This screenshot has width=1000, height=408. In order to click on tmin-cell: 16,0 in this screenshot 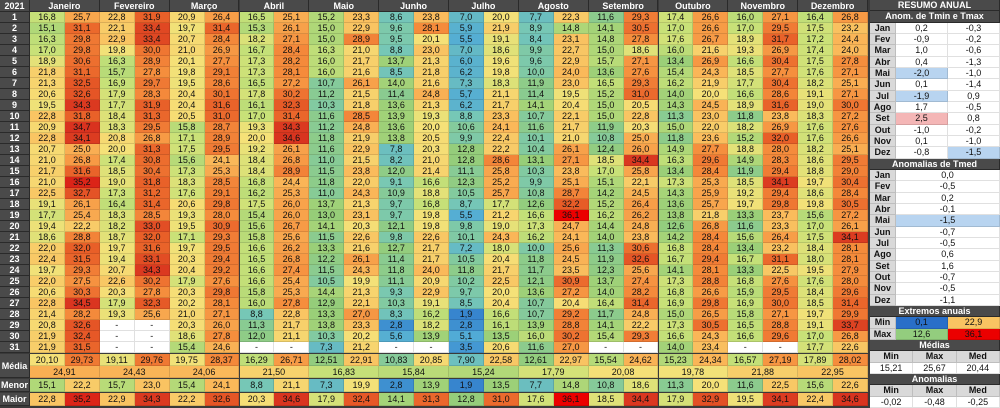, I will do `click(536, 336)`.